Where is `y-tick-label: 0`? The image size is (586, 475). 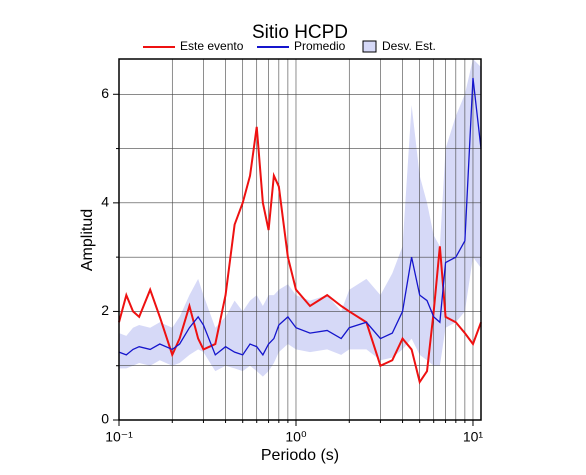 y-tick-label: 0 is located at coordinates (105, 419).